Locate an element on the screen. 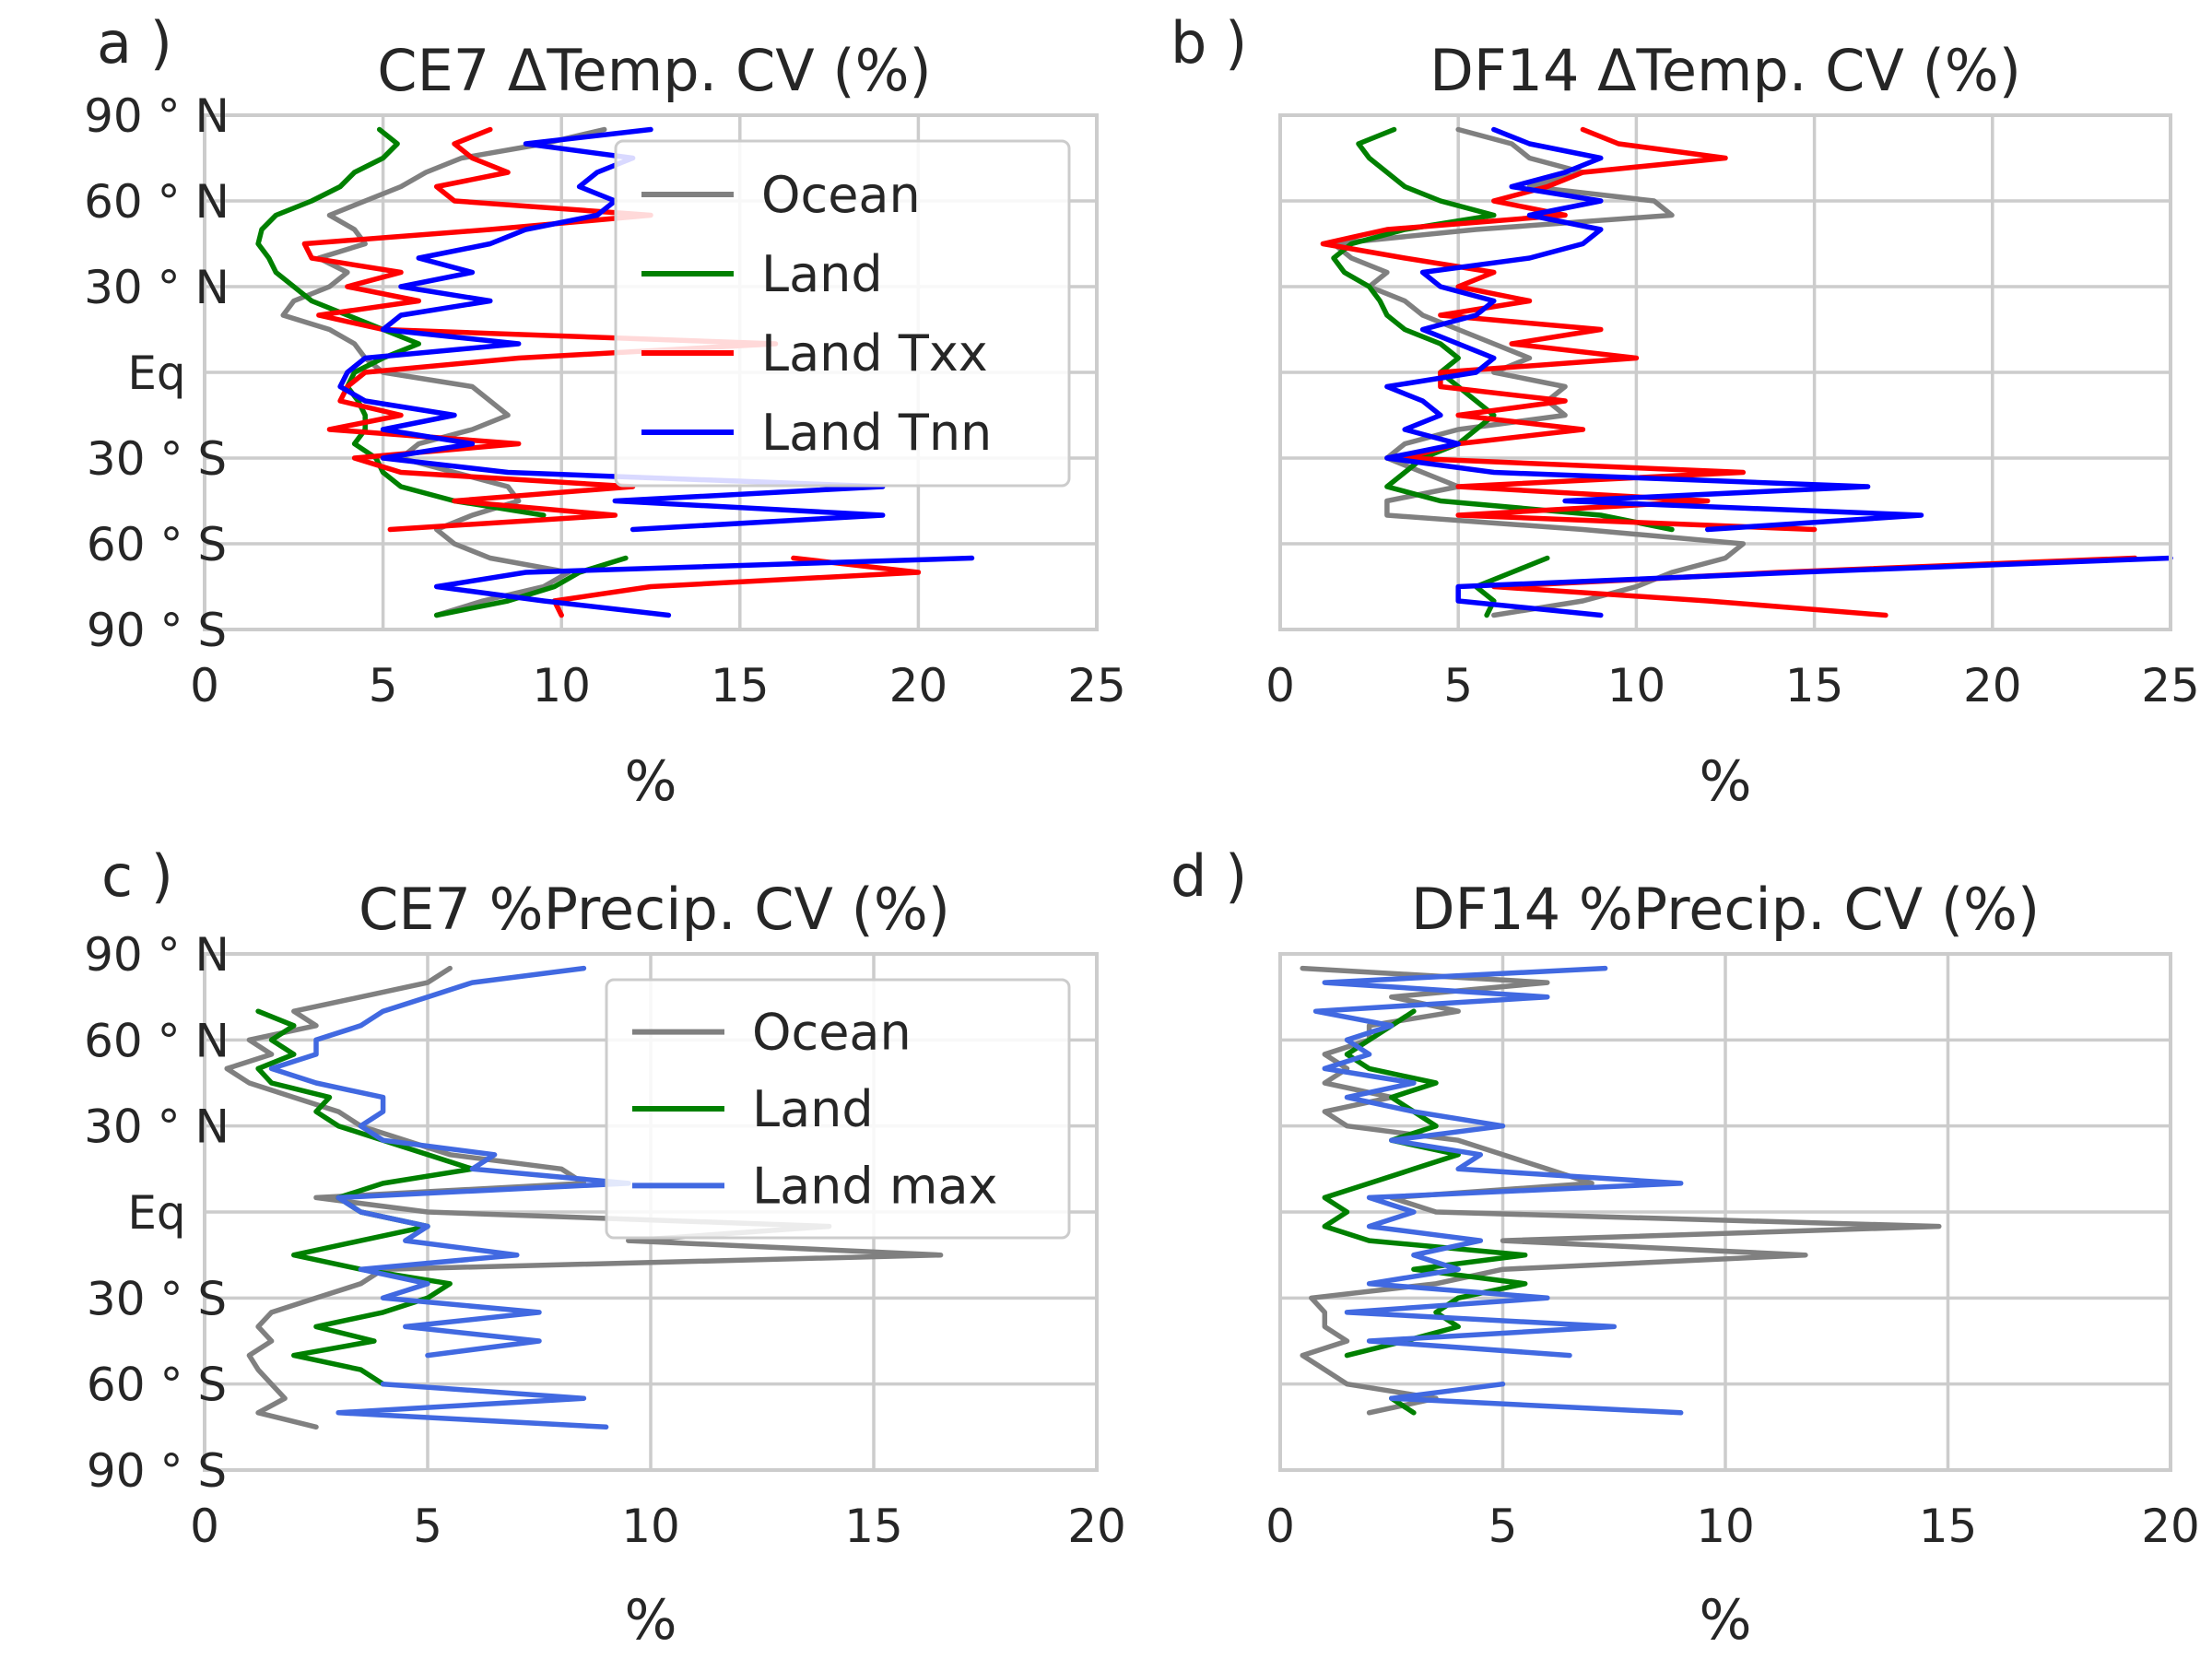 Image resolution: width=2212 pixels, height=1659 pixels. legend-entry: Land Txx is located at coordinates (874, 353).